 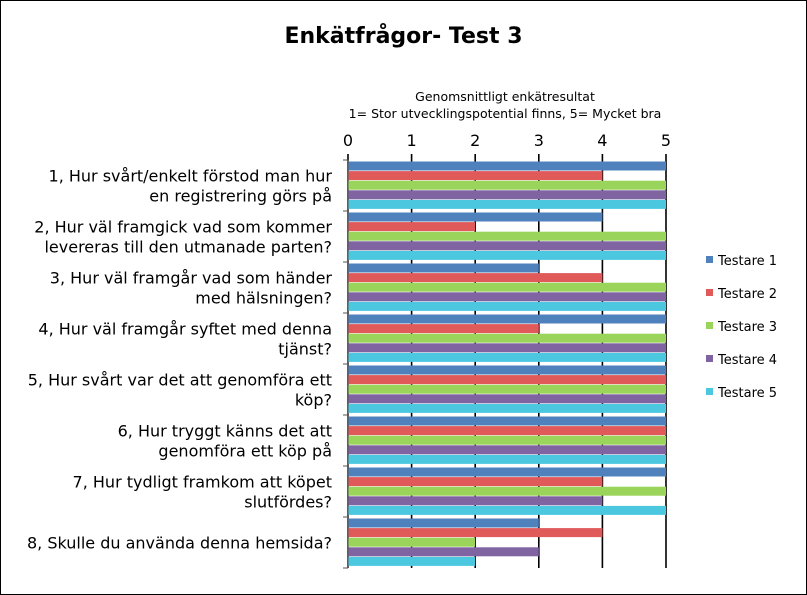 I want to click on legend-label: Testare 1, so click(x=747, y=261).